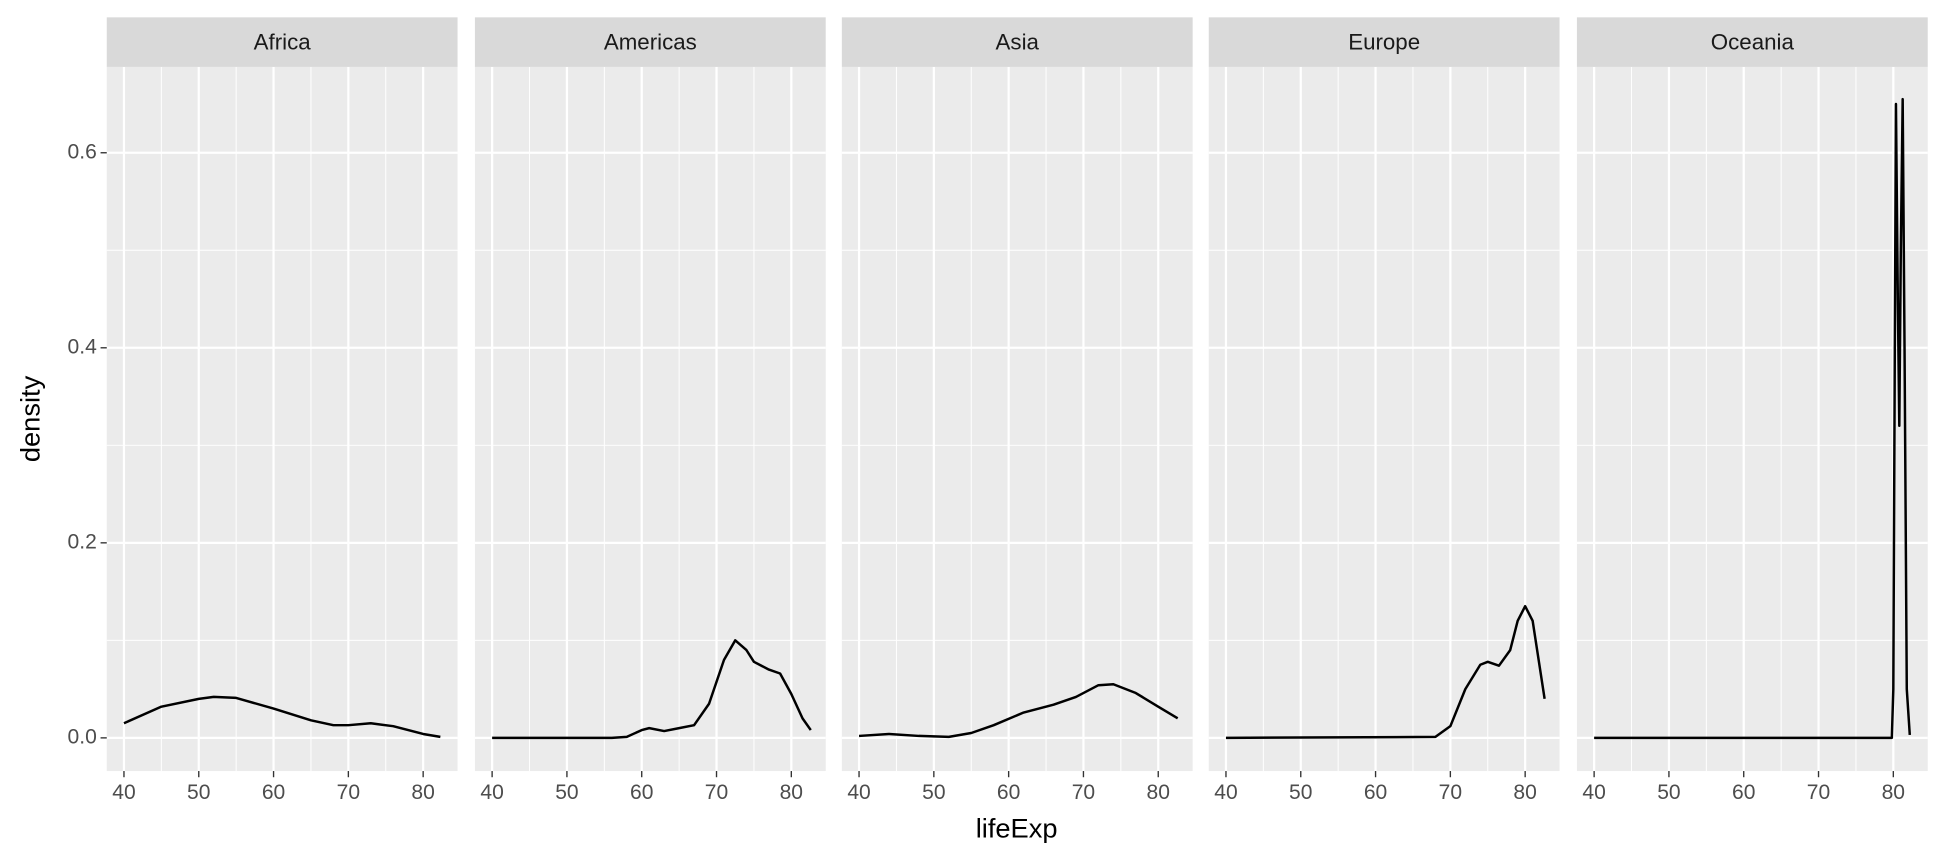 This screenshot has height=864, width=1944. Describe the element at coordinates (82, 736) in the screenshot. I see `y-tick-label: 0.0` at that location.